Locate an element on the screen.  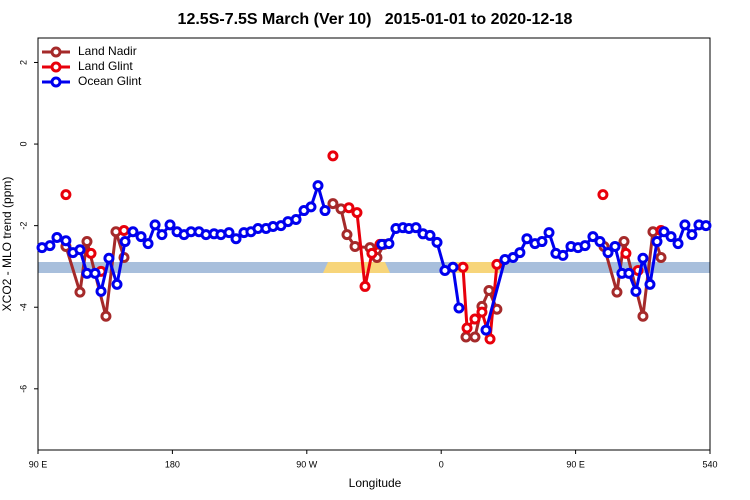
y-tick-label: 2 is located at coordinates (23, 62).